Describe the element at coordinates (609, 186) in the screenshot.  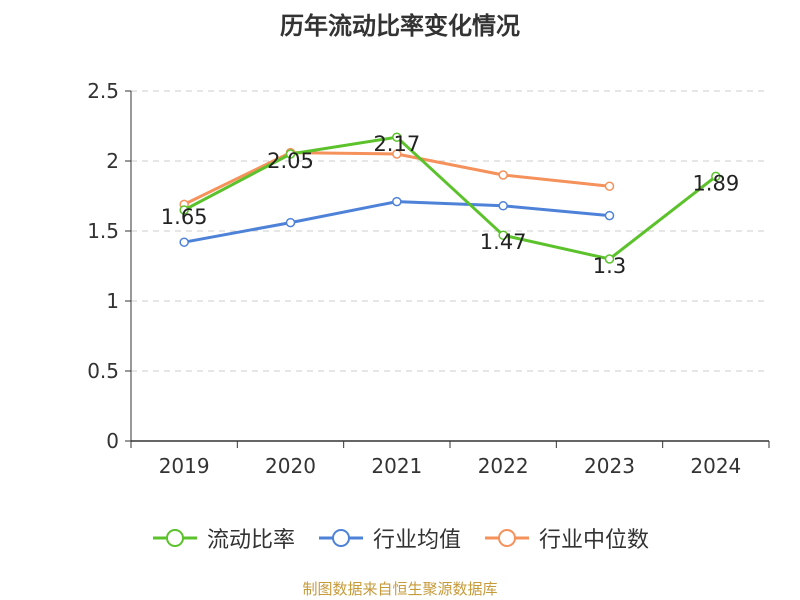
I see `series-point-2-2023` at that location.